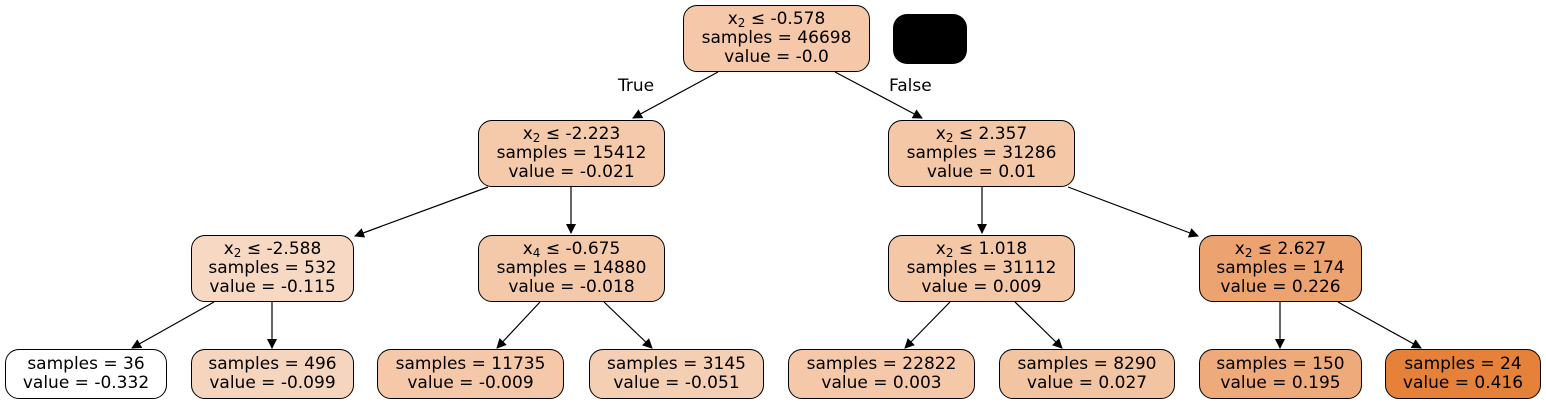 Image resolution: width=1546 pixels, height=405 pixels. I want to click on node-split-condition: x2 ≤ -2.588, so click(272, 249).